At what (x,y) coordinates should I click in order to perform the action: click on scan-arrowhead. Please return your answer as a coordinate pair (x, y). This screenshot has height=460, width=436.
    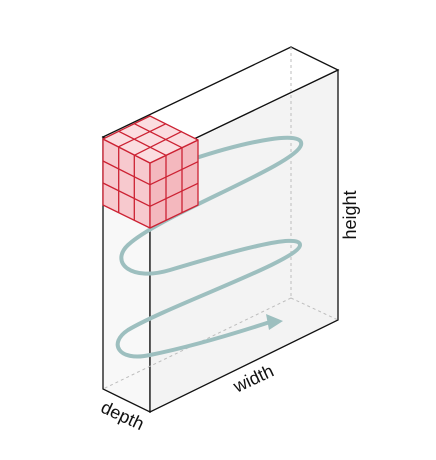
    Looking at the image, I should click on (274, 322).